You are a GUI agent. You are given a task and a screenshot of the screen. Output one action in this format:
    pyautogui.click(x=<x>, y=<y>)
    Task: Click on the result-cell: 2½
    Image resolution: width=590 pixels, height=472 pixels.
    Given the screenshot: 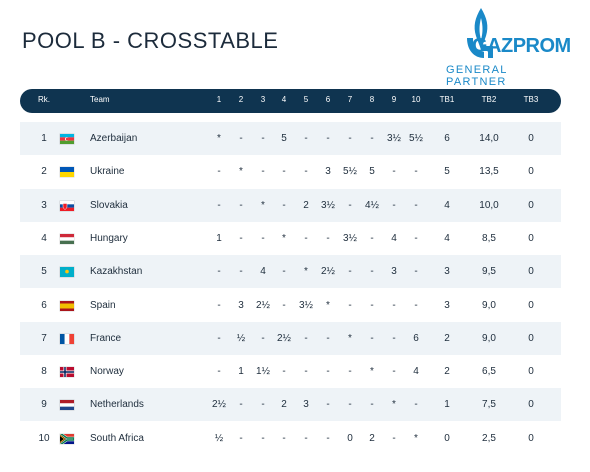 What is the action you would take?
    pyautogui.click(x=328, y=272)
    